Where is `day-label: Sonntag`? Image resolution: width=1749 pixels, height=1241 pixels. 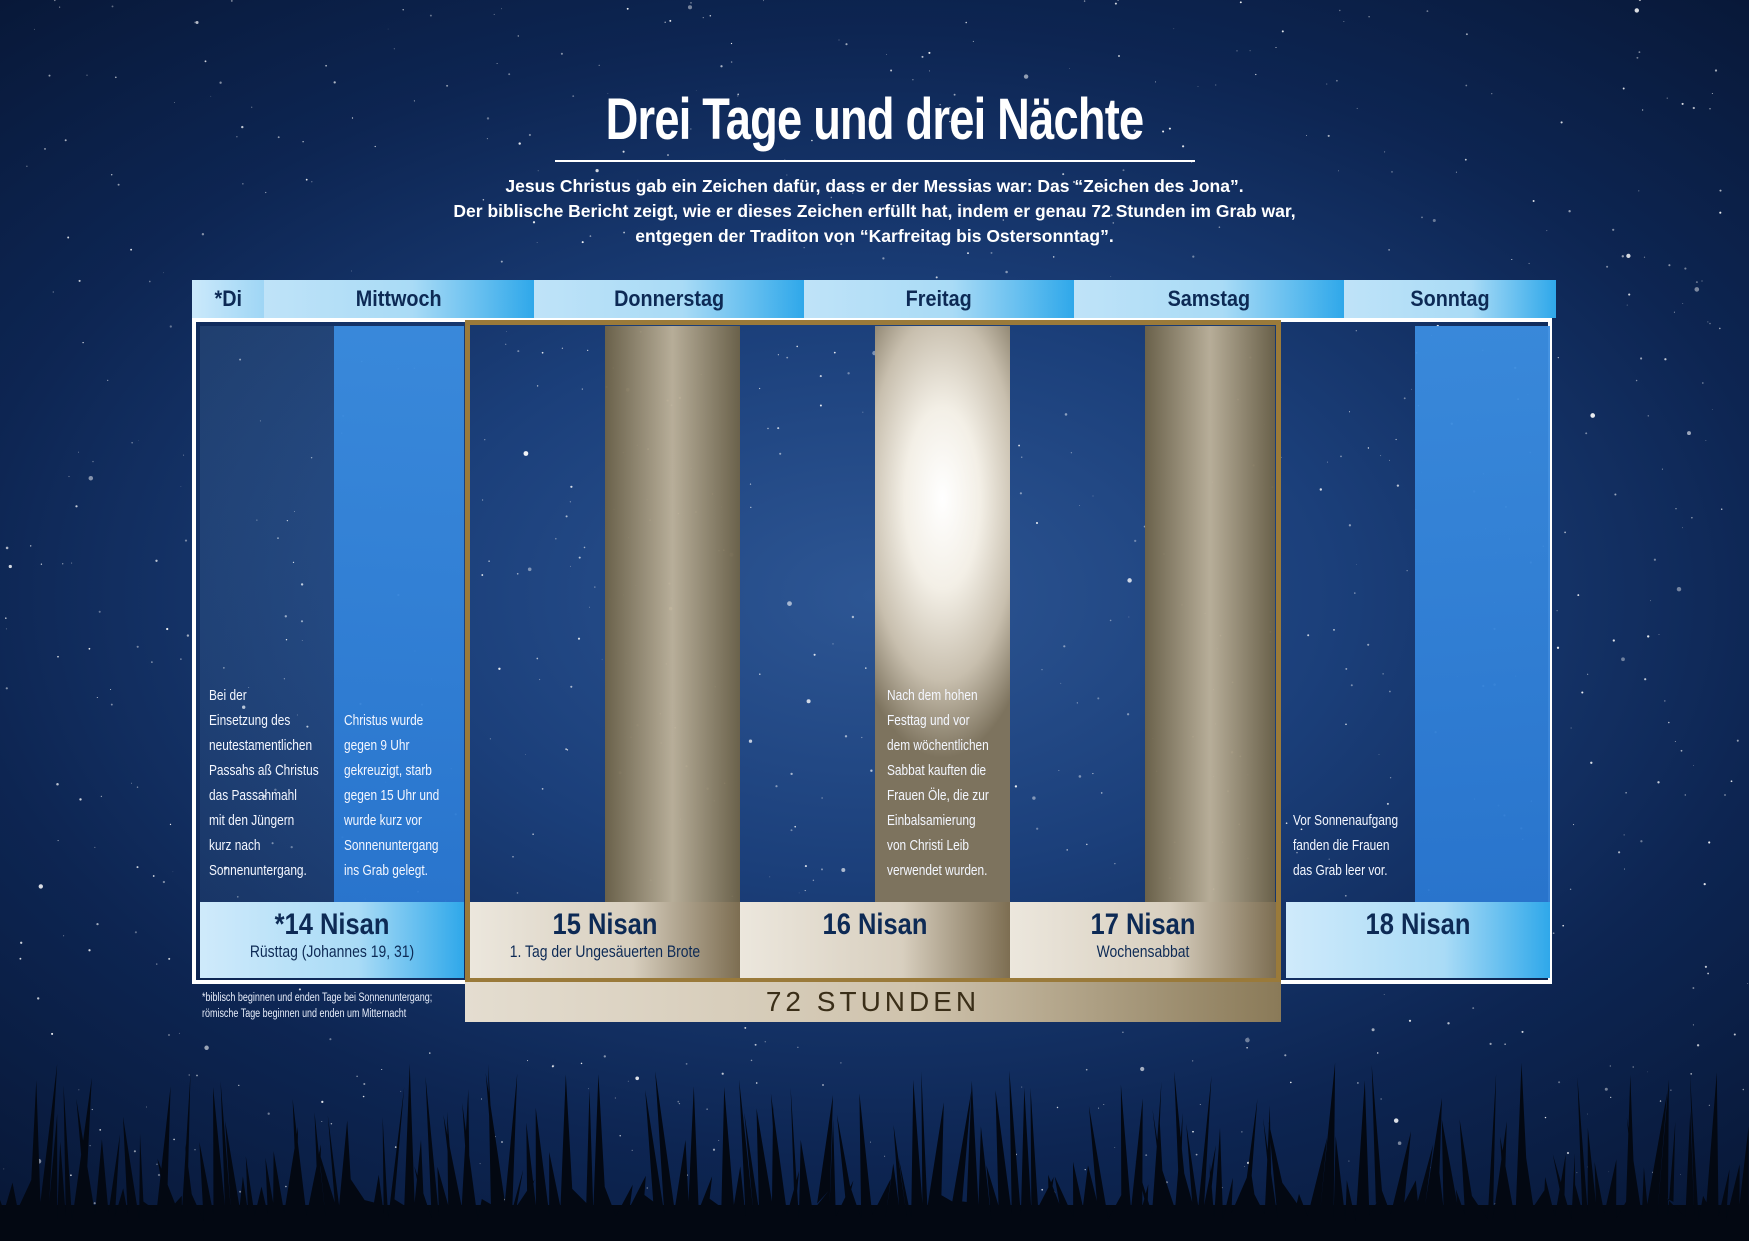
day-label: Sonntag is located at coordinates (1450, 298).